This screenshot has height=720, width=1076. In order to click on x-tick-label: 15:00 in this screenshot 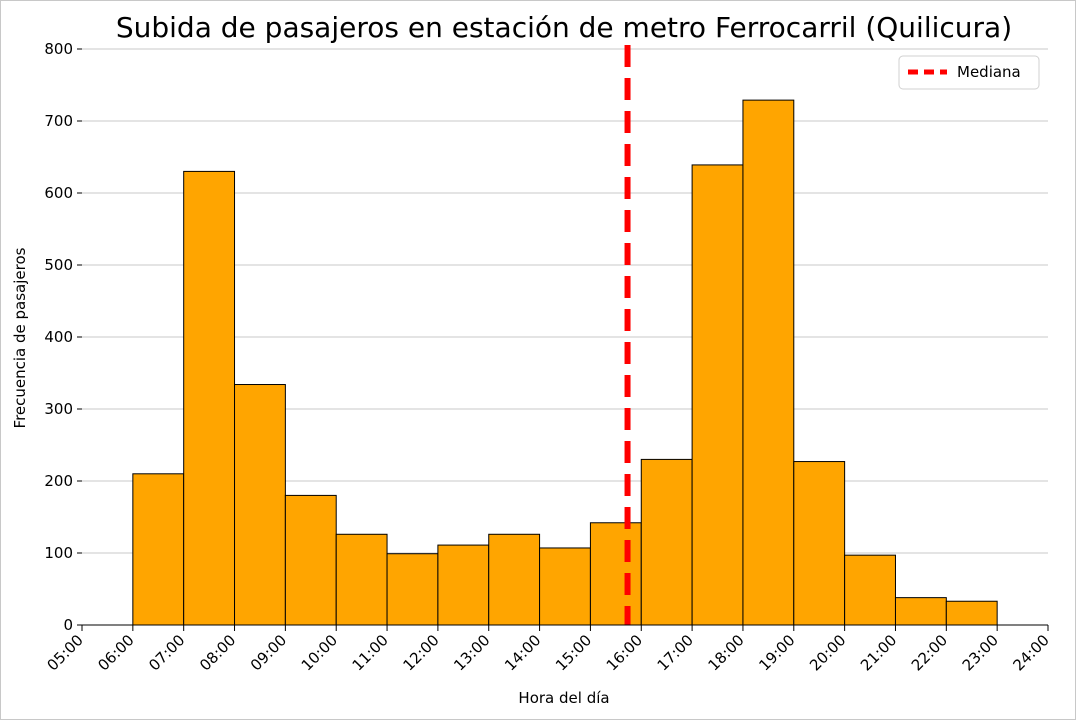, I will do `click(573, 652)`.